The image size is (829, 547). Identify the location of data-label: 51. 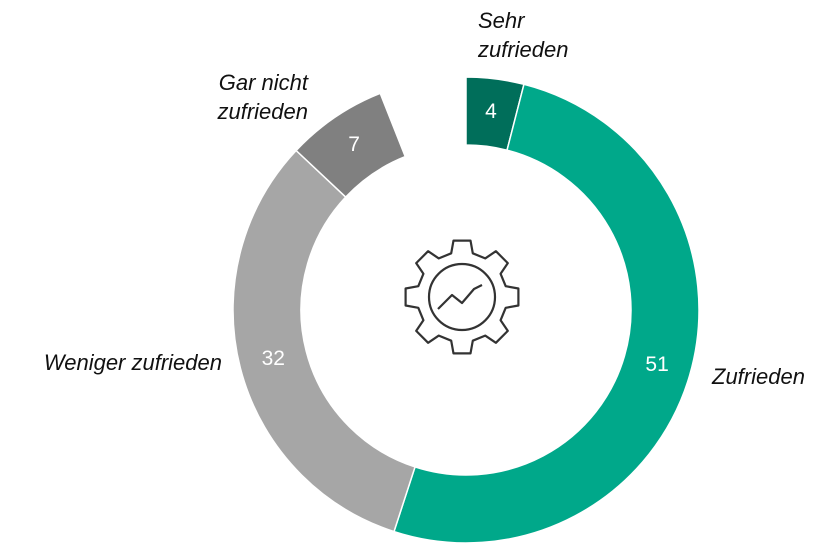
(656, 364).